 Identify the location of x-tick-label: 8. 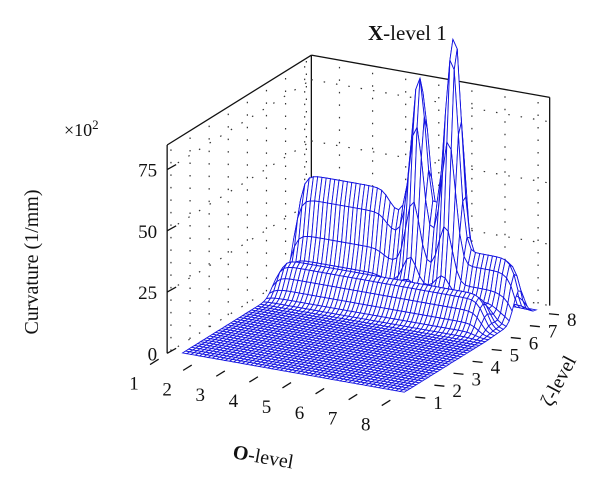
(366, 425).